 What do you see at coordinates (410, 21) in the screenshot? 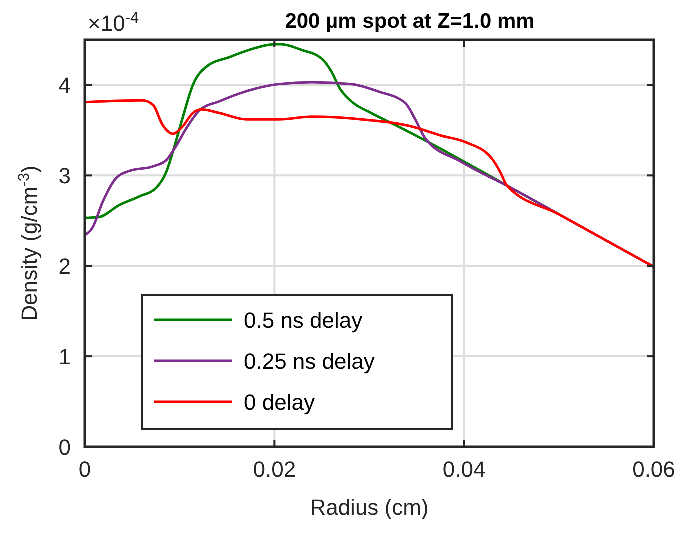
I see `chart-title: 200 µm spot at Z=1.0 mm` at bounding box center [410, 21].